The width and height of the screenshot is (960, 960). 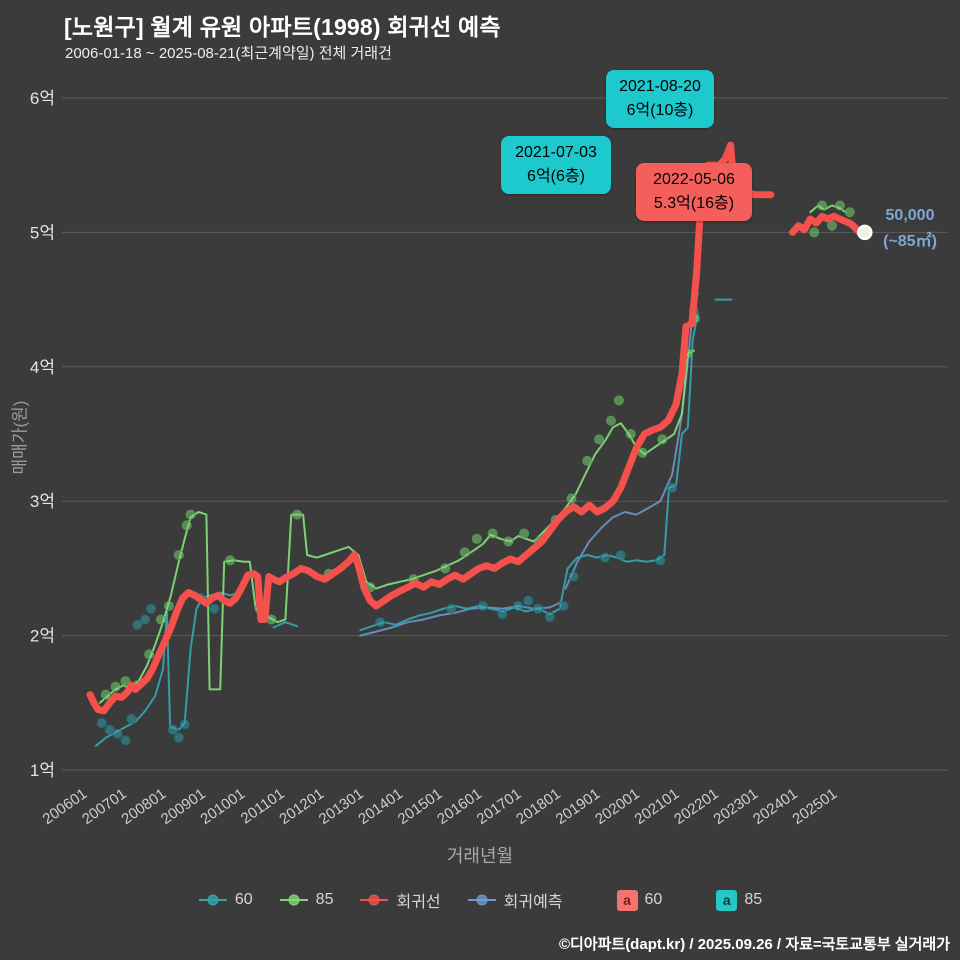 I want to click on legend-item-85: 85, so click(x=306, y=900).